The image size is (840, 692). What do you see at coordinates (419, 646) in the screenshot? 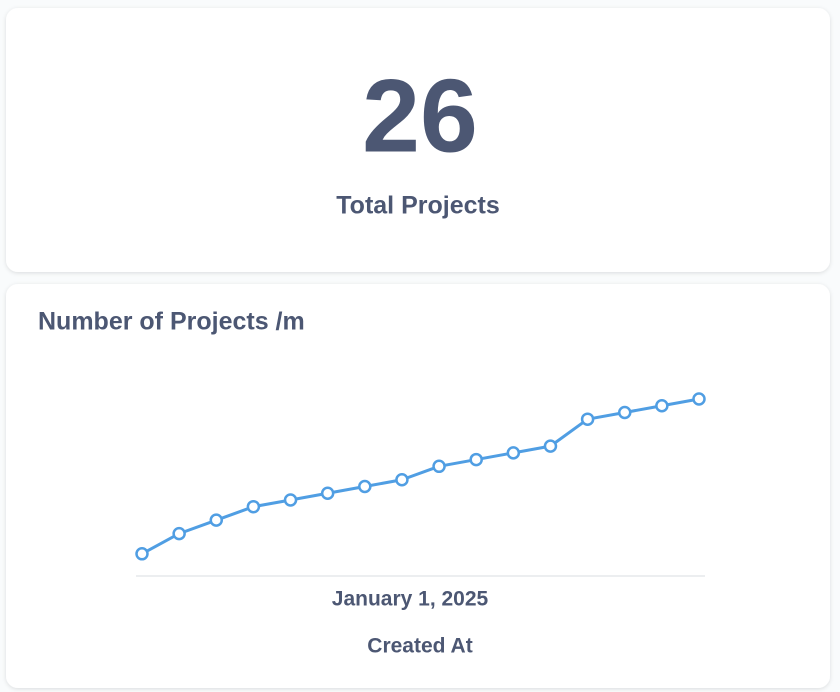
I see `x-axis-label: Created At` at bounding box center [419, 646].